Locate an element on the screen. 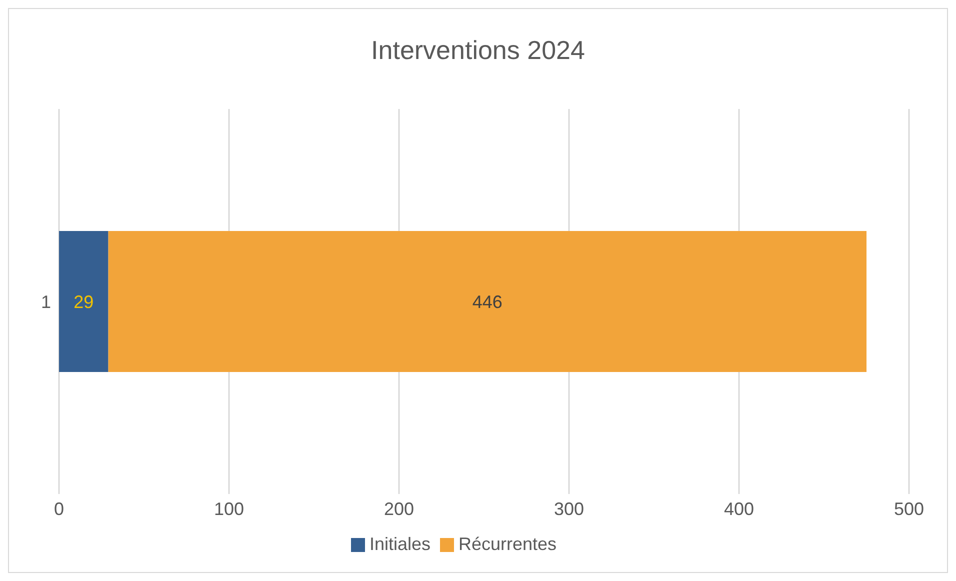 The image size is (956, 581). x-tick-label: 0 is located at coordinates (59, 508).